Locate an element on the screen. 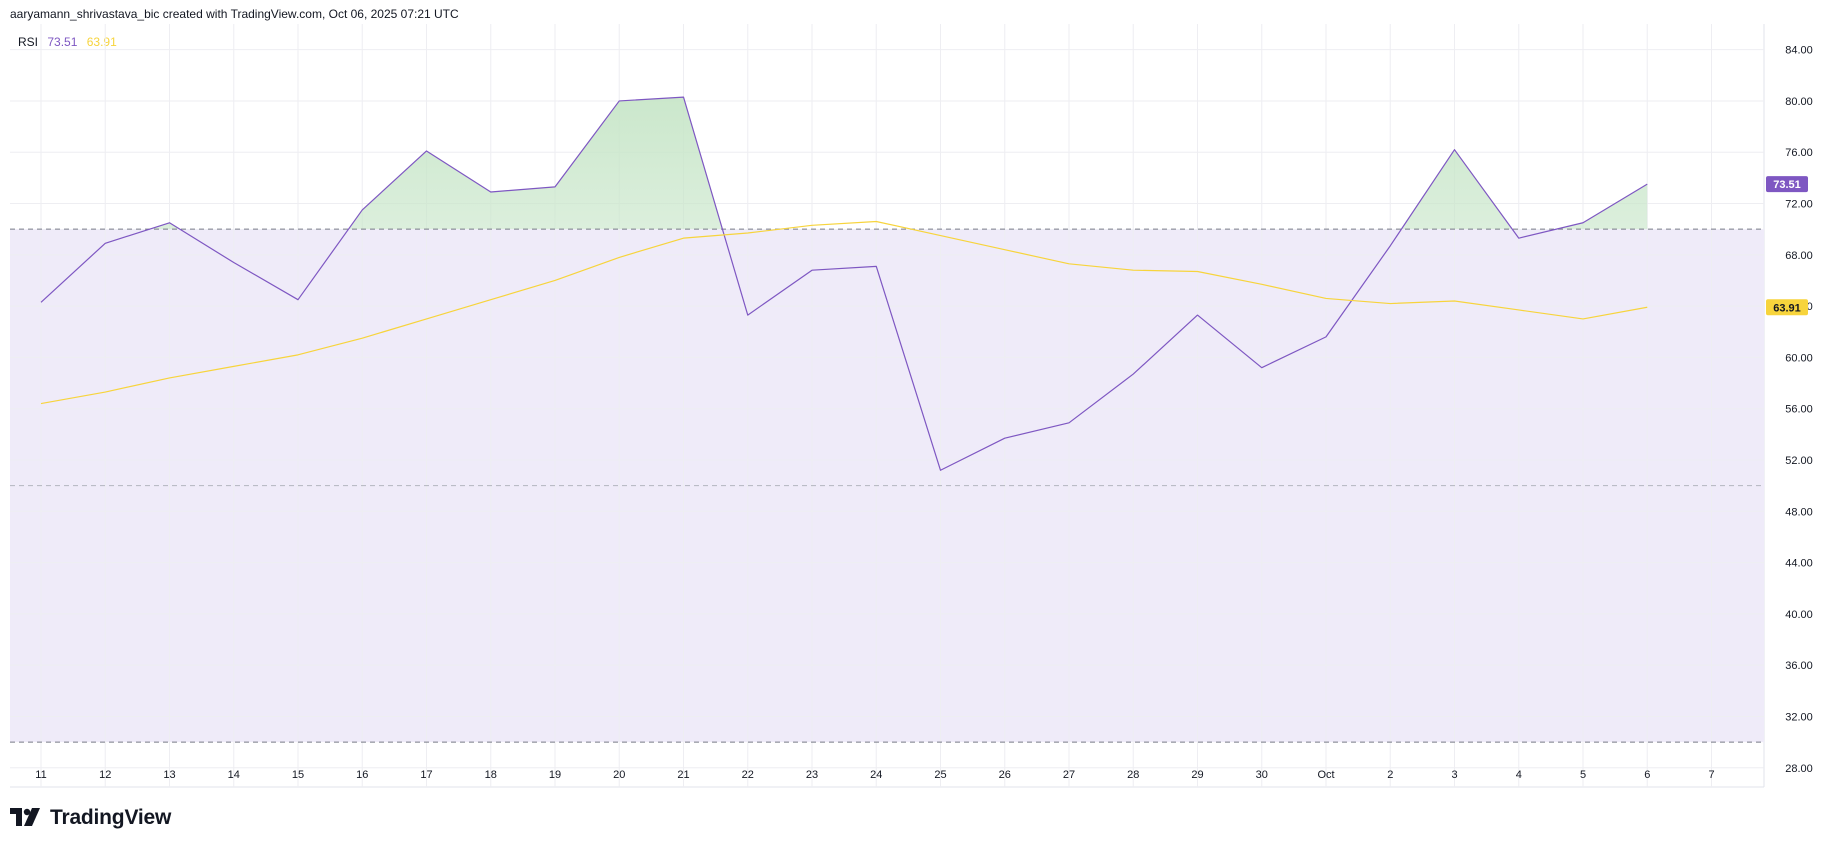  ma-last-value-badge-label: 63.91 is located at coordinates (1787, 308).